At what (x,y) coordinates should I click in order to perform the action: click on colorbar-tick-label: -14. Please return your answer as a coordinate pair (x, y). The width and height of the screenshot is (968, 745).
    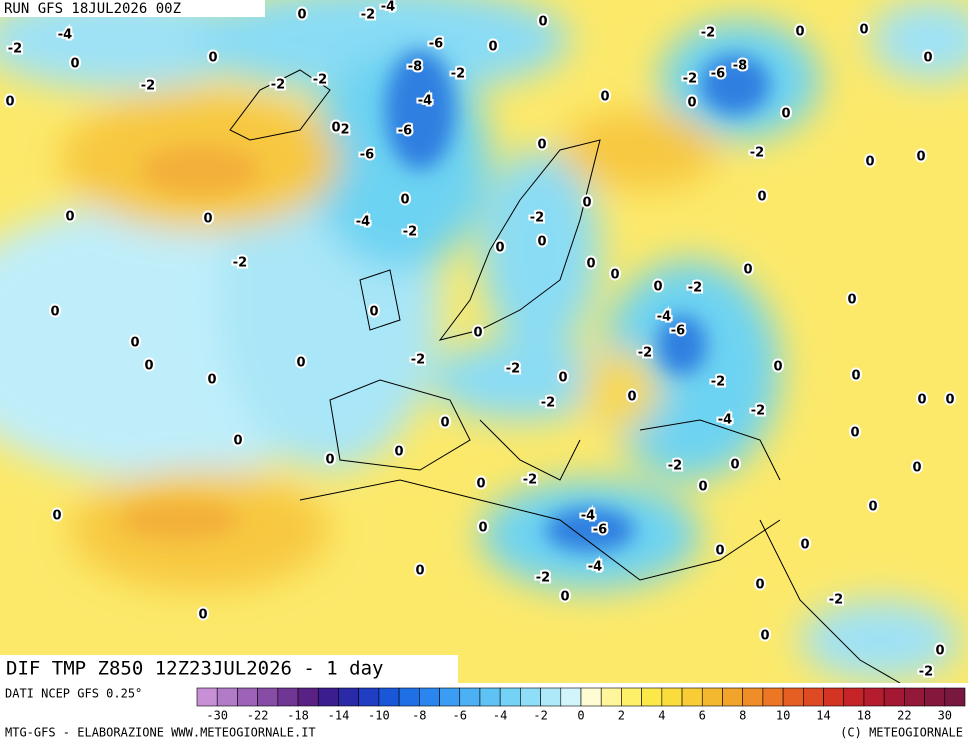
    Looking at the image, I should click on (339, 716).